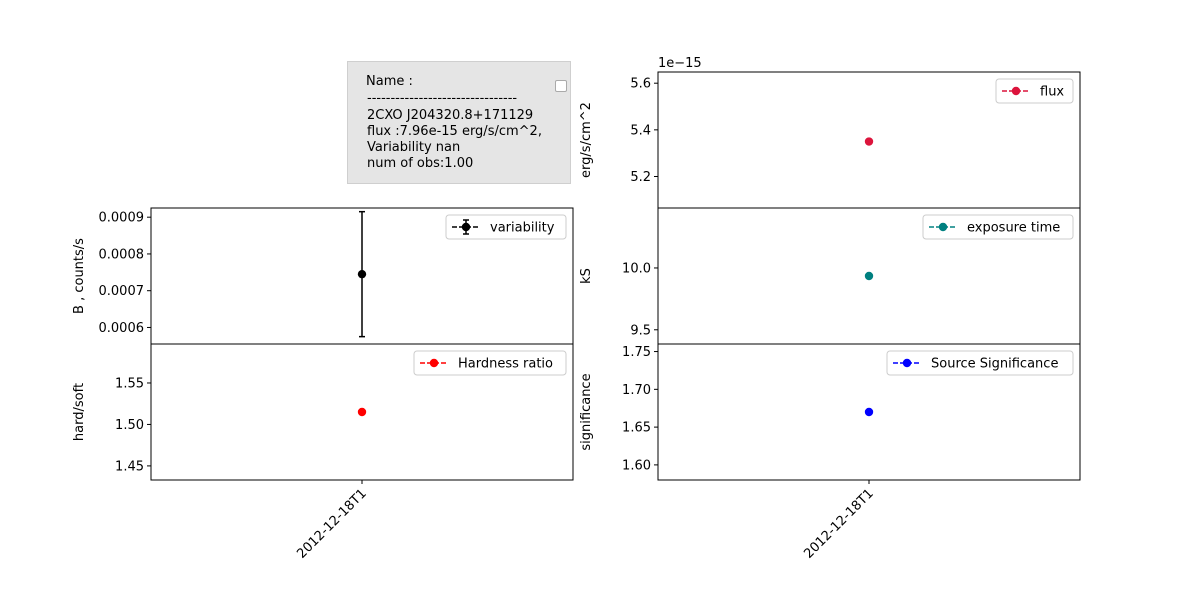 The width and height of the screenshot is (1200, 600). I want to click on hardness-data-point, so click(362, 412).